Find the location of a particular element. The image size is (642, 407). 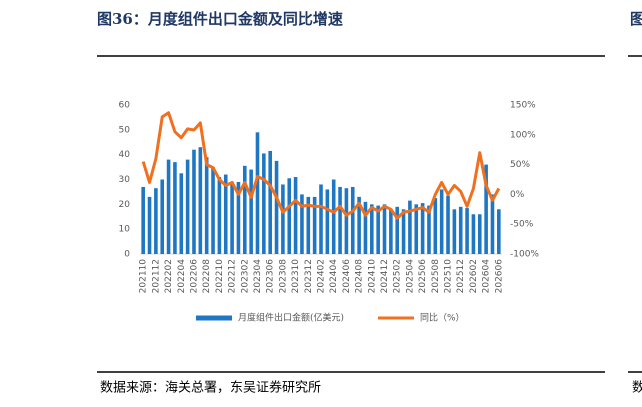

y2-tick-label: -50% is located at coordinates (522, 225).